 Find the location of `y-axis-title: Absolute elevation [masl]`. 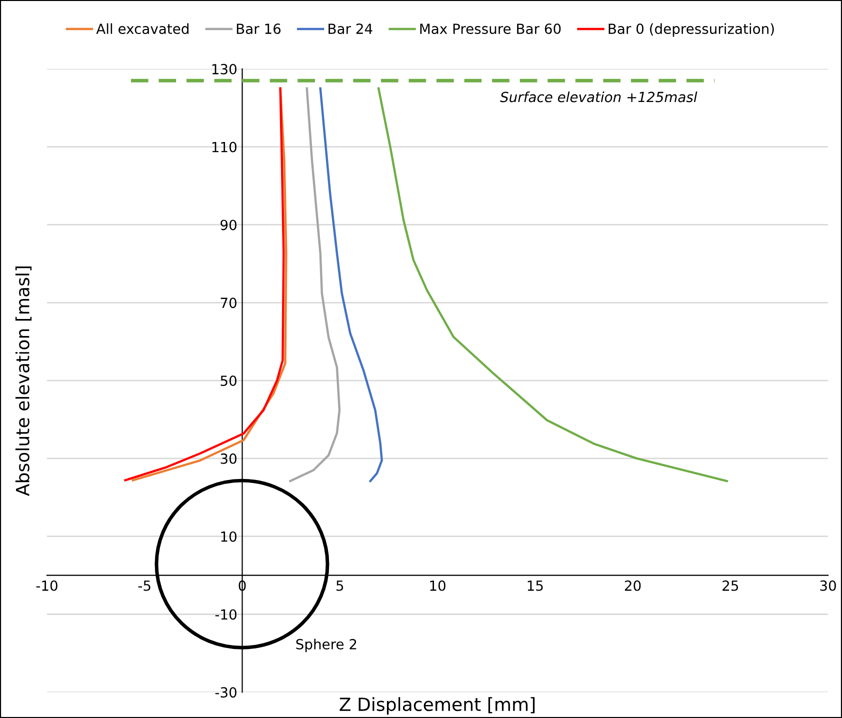

y-axis-title: Absolute elevation [masl] is located at coordinates (23, 381).